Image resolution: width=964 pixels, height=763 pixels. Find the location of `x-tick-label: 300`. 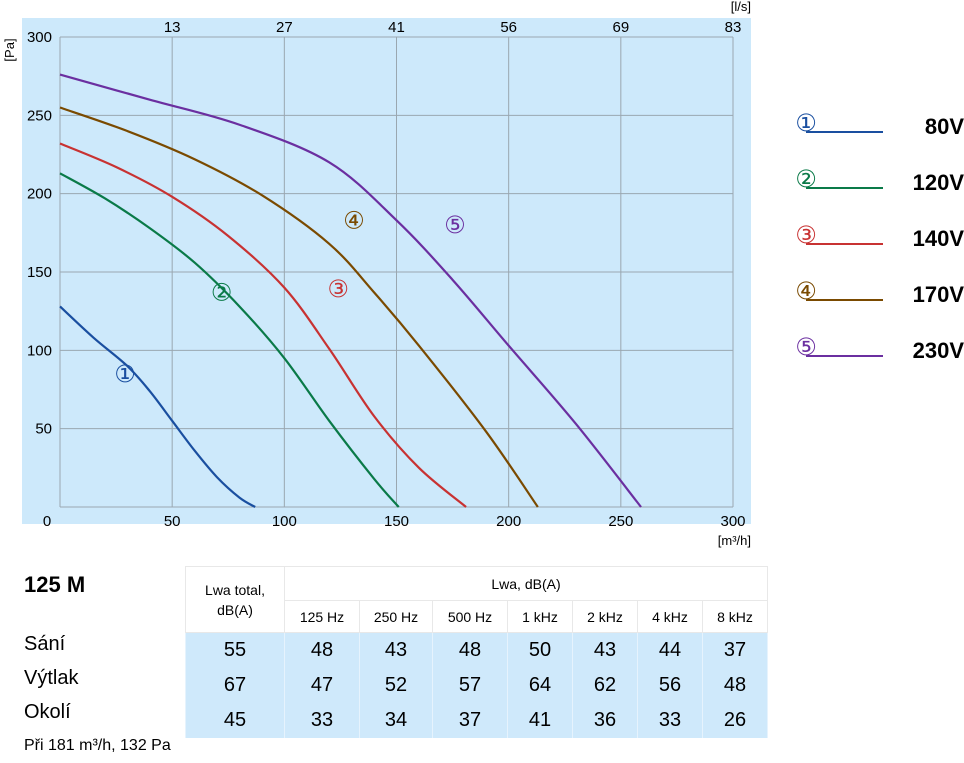

x-tick-label: 300 is located at coordinates (732, 521).